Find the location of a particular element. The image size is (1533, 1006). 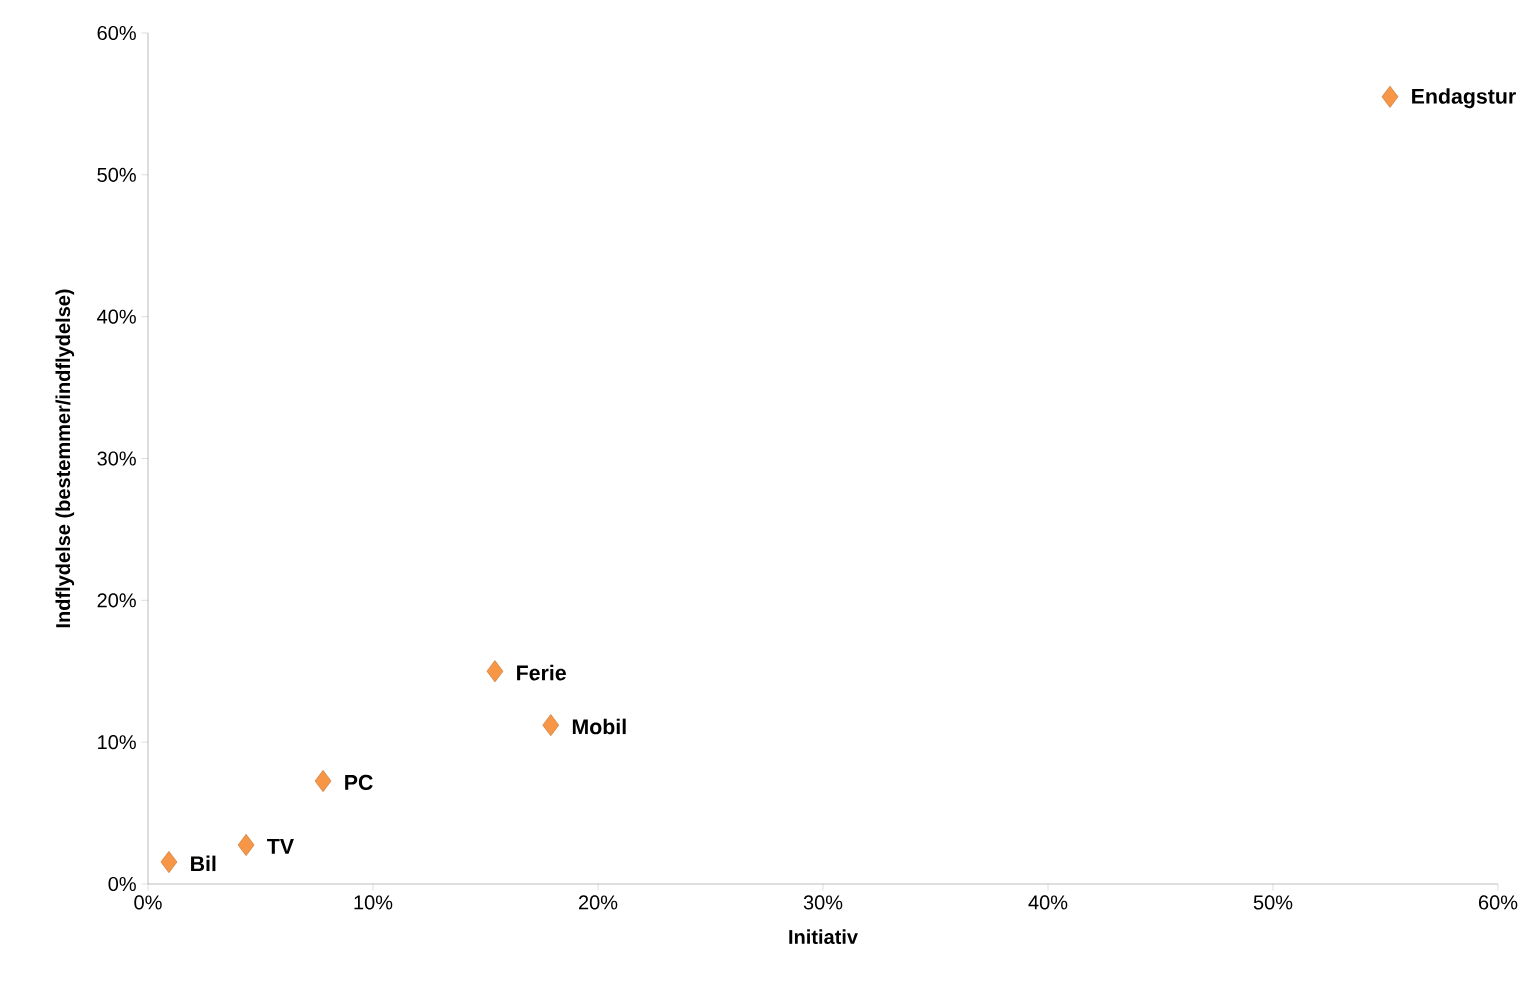

y-tick-label: 40% is located at coordinates (116, 316).